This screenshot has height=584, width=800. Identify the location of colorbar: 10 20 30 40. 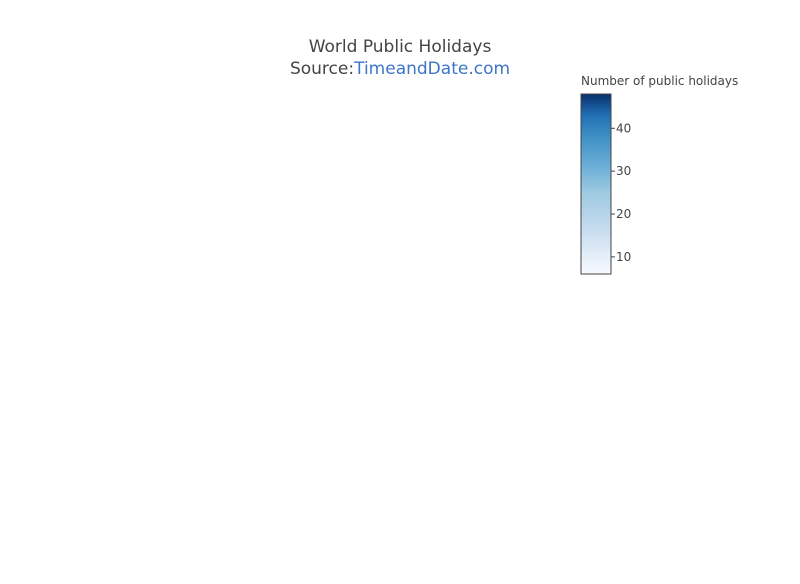
(605, 184).